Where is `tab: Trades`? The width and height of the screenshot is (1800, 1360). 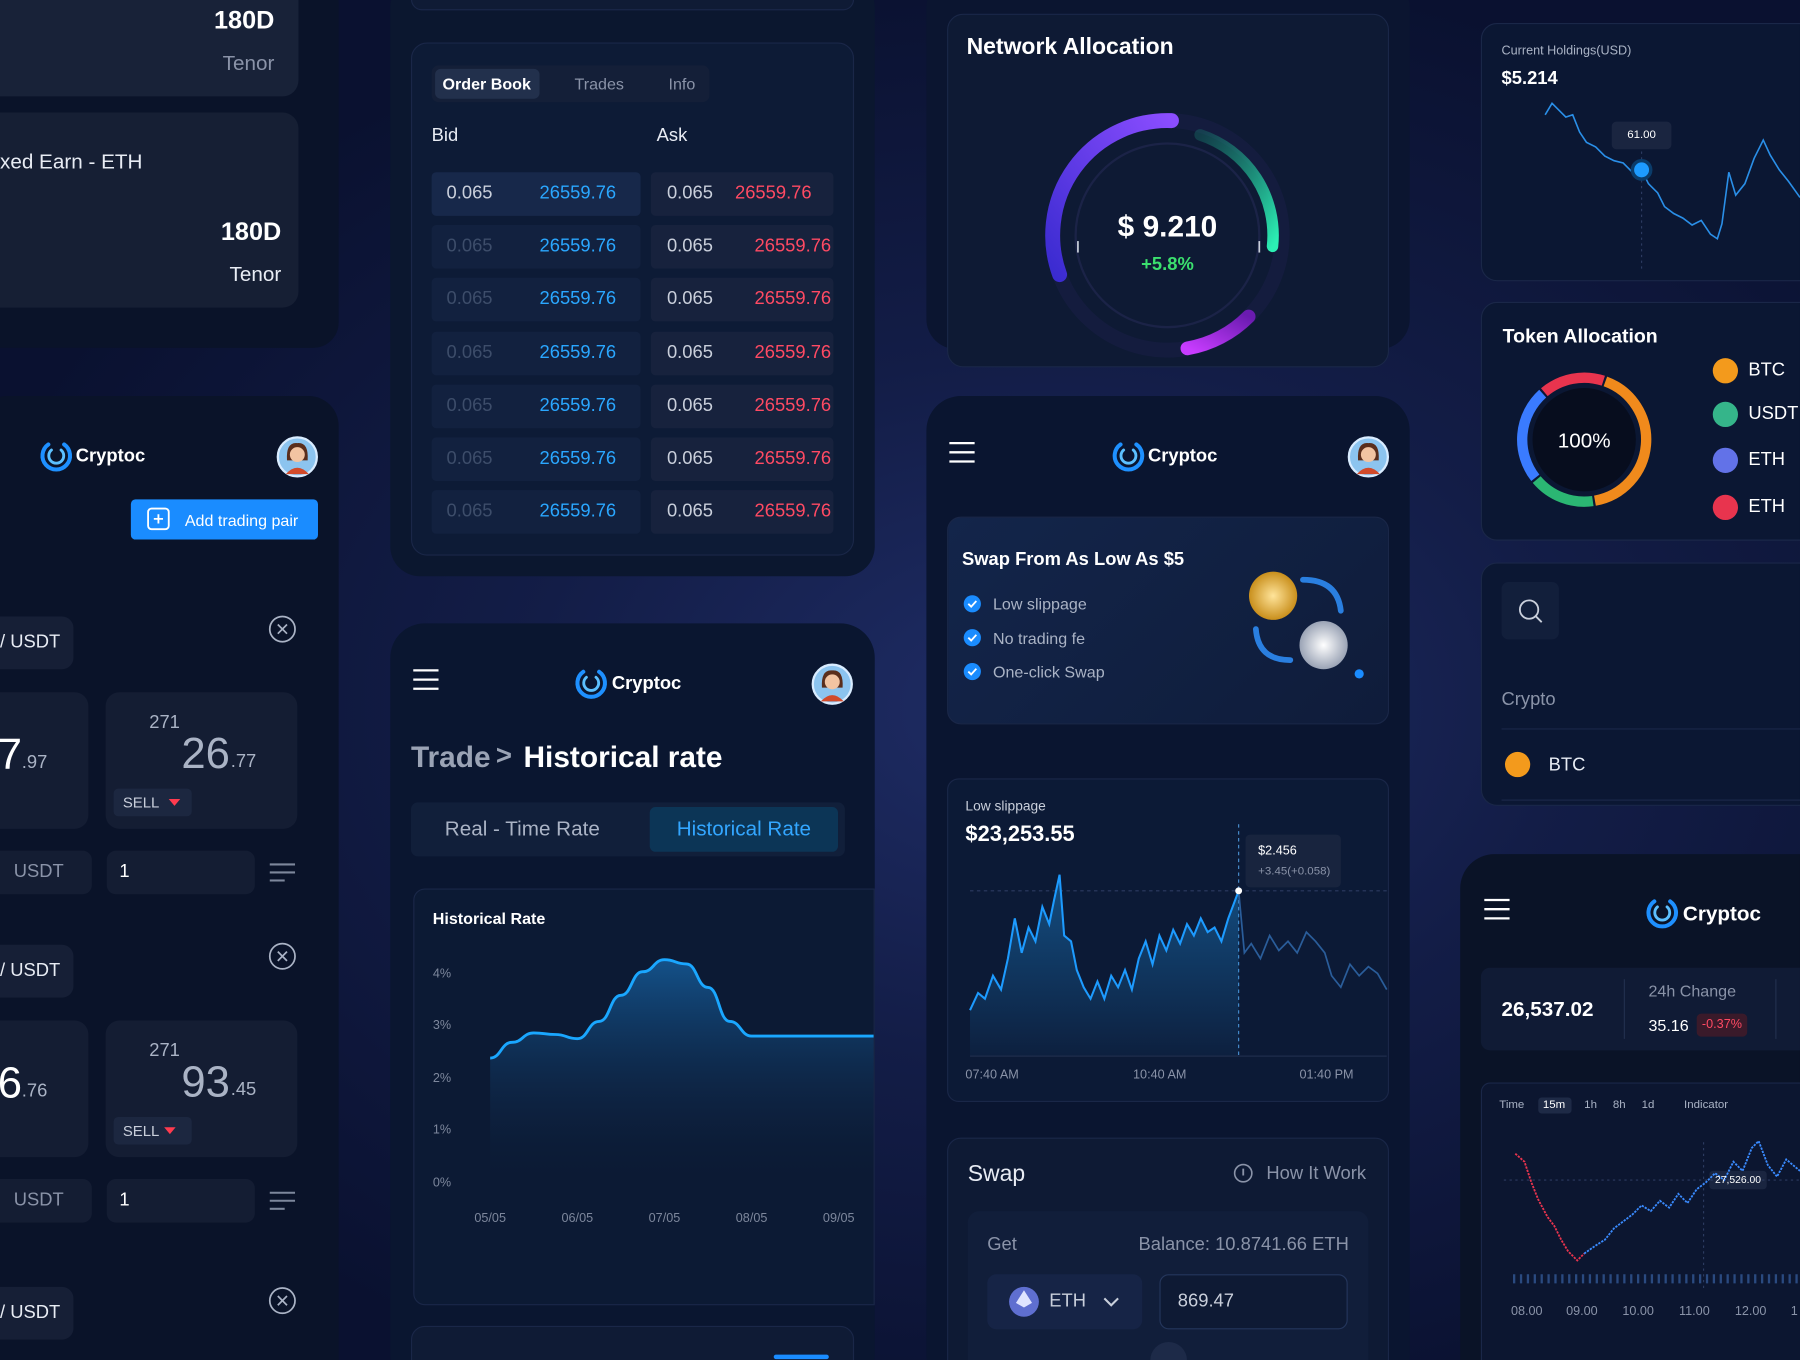 tab: Trades is located at coordinates (599, 83).